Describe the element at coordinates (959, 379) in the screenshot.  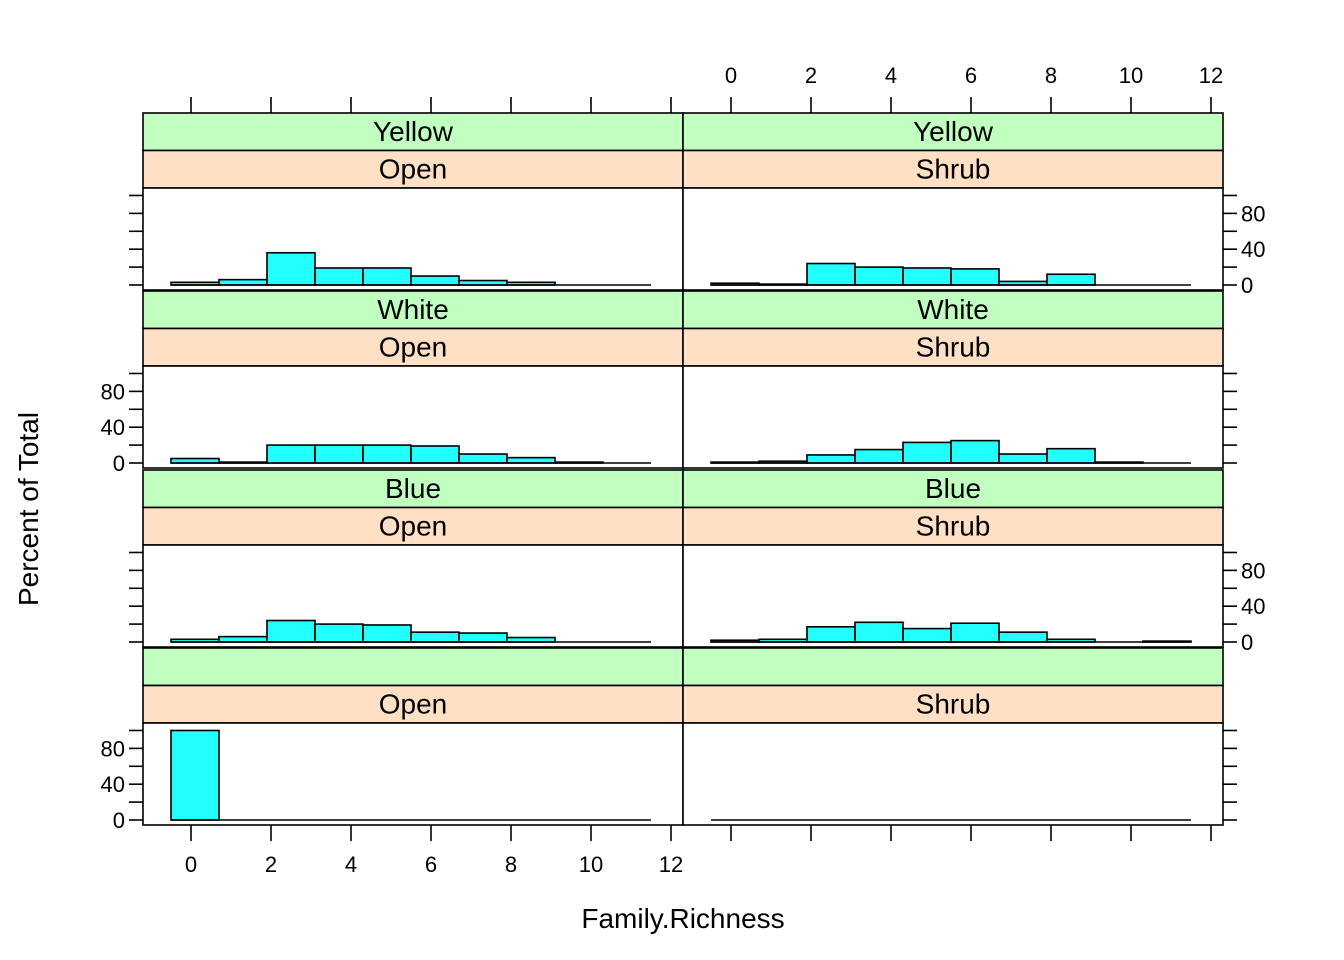
I see `panel-white-shrub: White Shrub` at that location.